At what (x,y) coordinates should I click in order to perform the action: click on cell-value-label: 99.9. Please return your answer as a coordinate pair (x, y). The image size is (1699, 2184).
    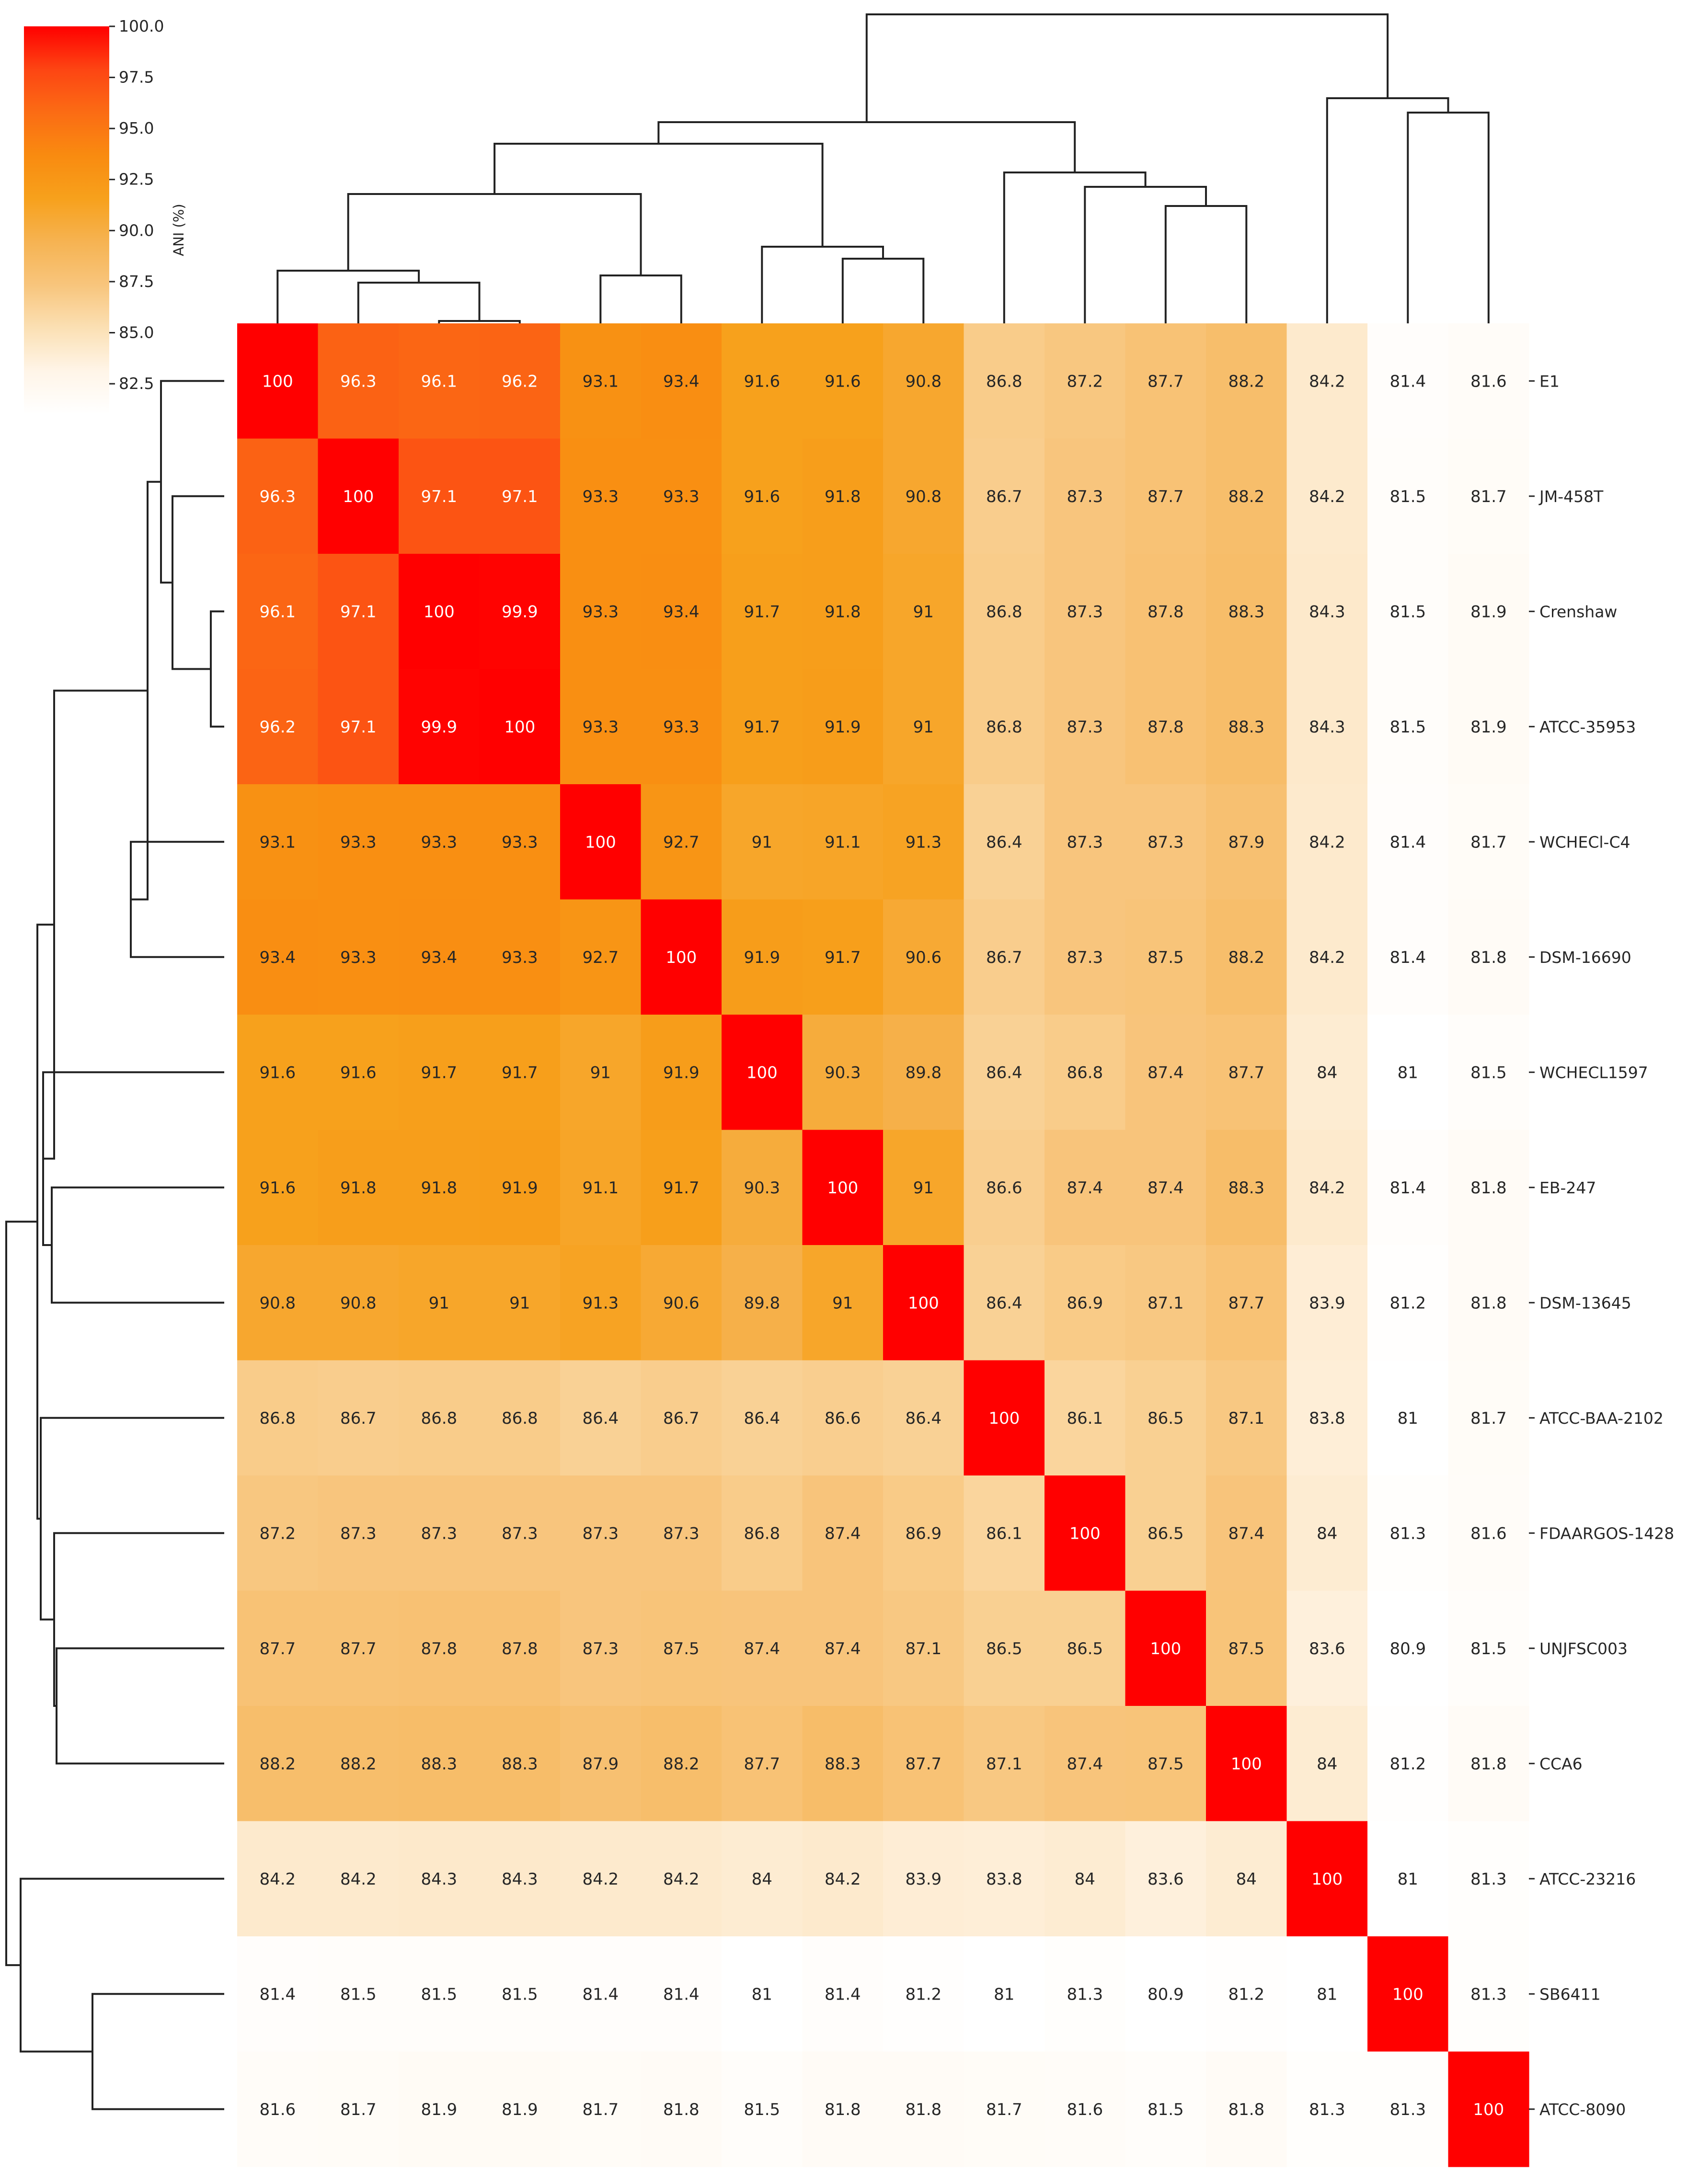
    Looking at the image, I should click on (520, 612).